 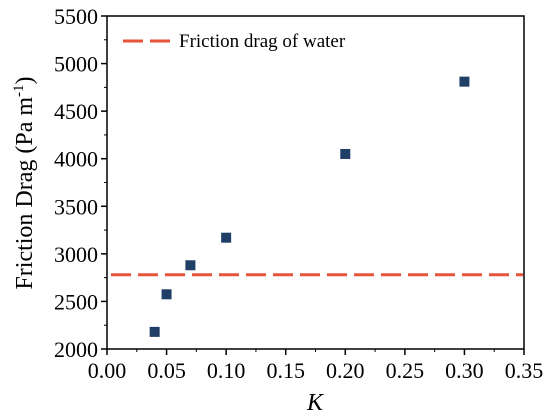 What do you see at coordinates (107, 370) in the screenshot?
I see `x-tick-label: 0.00` at bounding box center [107, 370].